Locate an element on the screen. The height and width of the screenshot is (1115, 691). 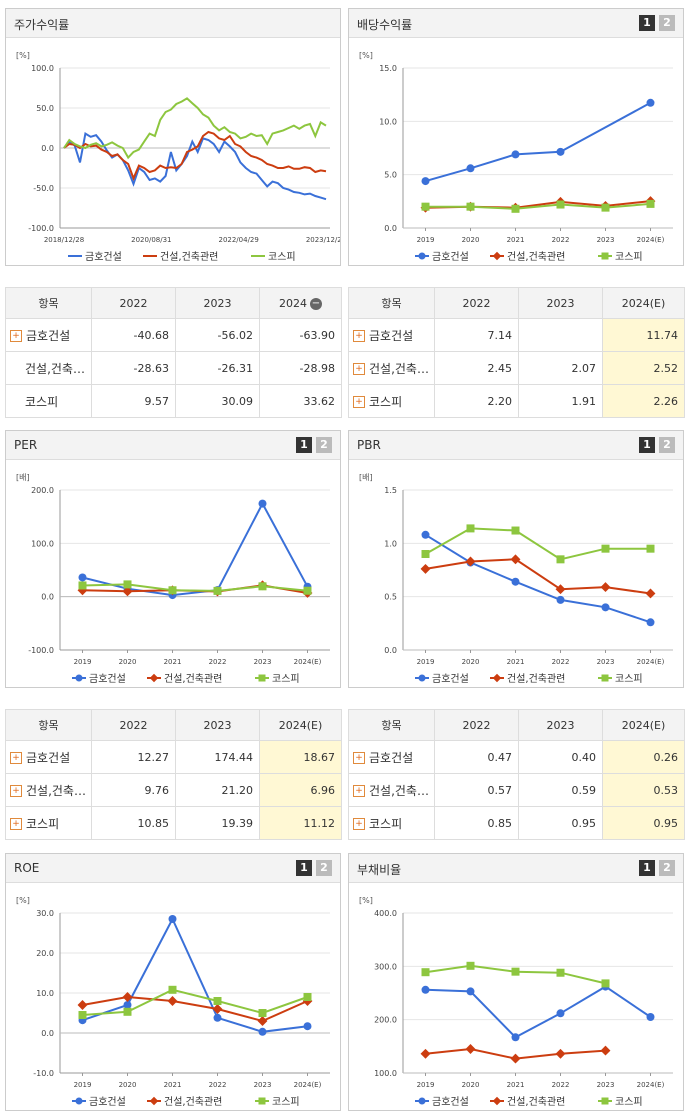
table-cell: 2.45 is located at coordinates (476, 368).